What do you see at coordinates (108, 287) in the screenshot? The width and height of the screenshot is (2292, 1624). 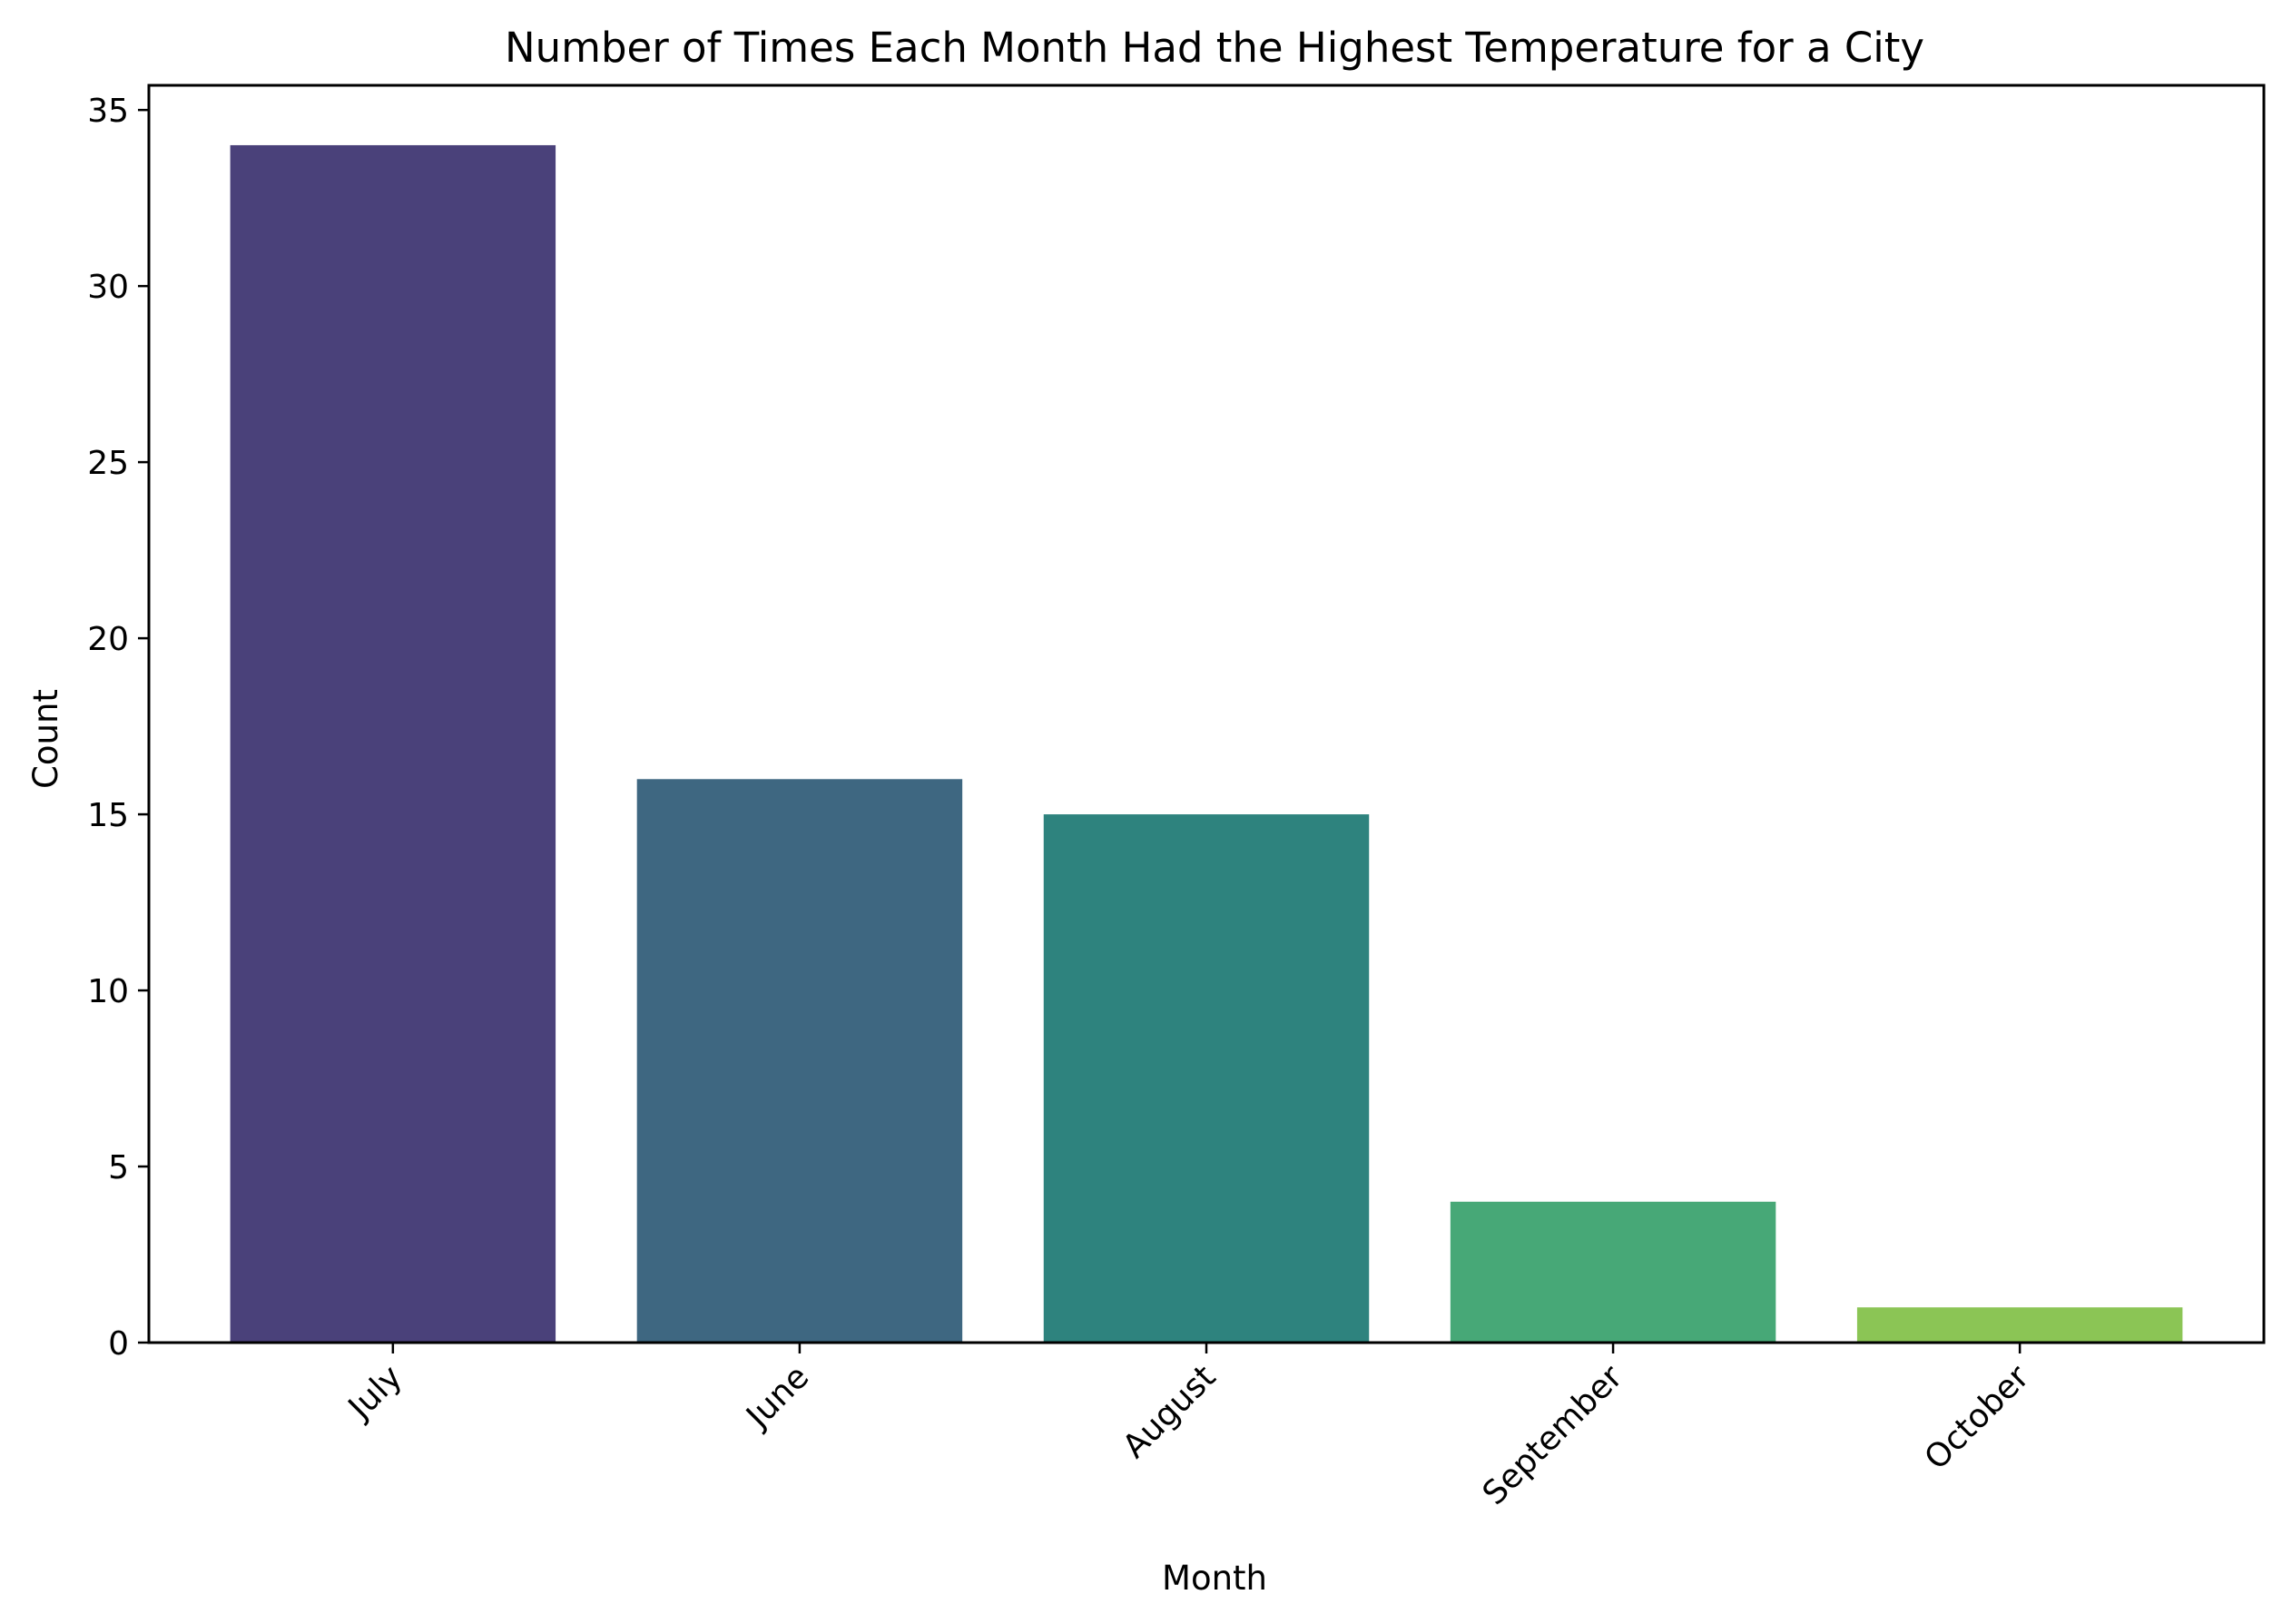 I see `y-tick-label: 30` at bounding box center [108, 287].